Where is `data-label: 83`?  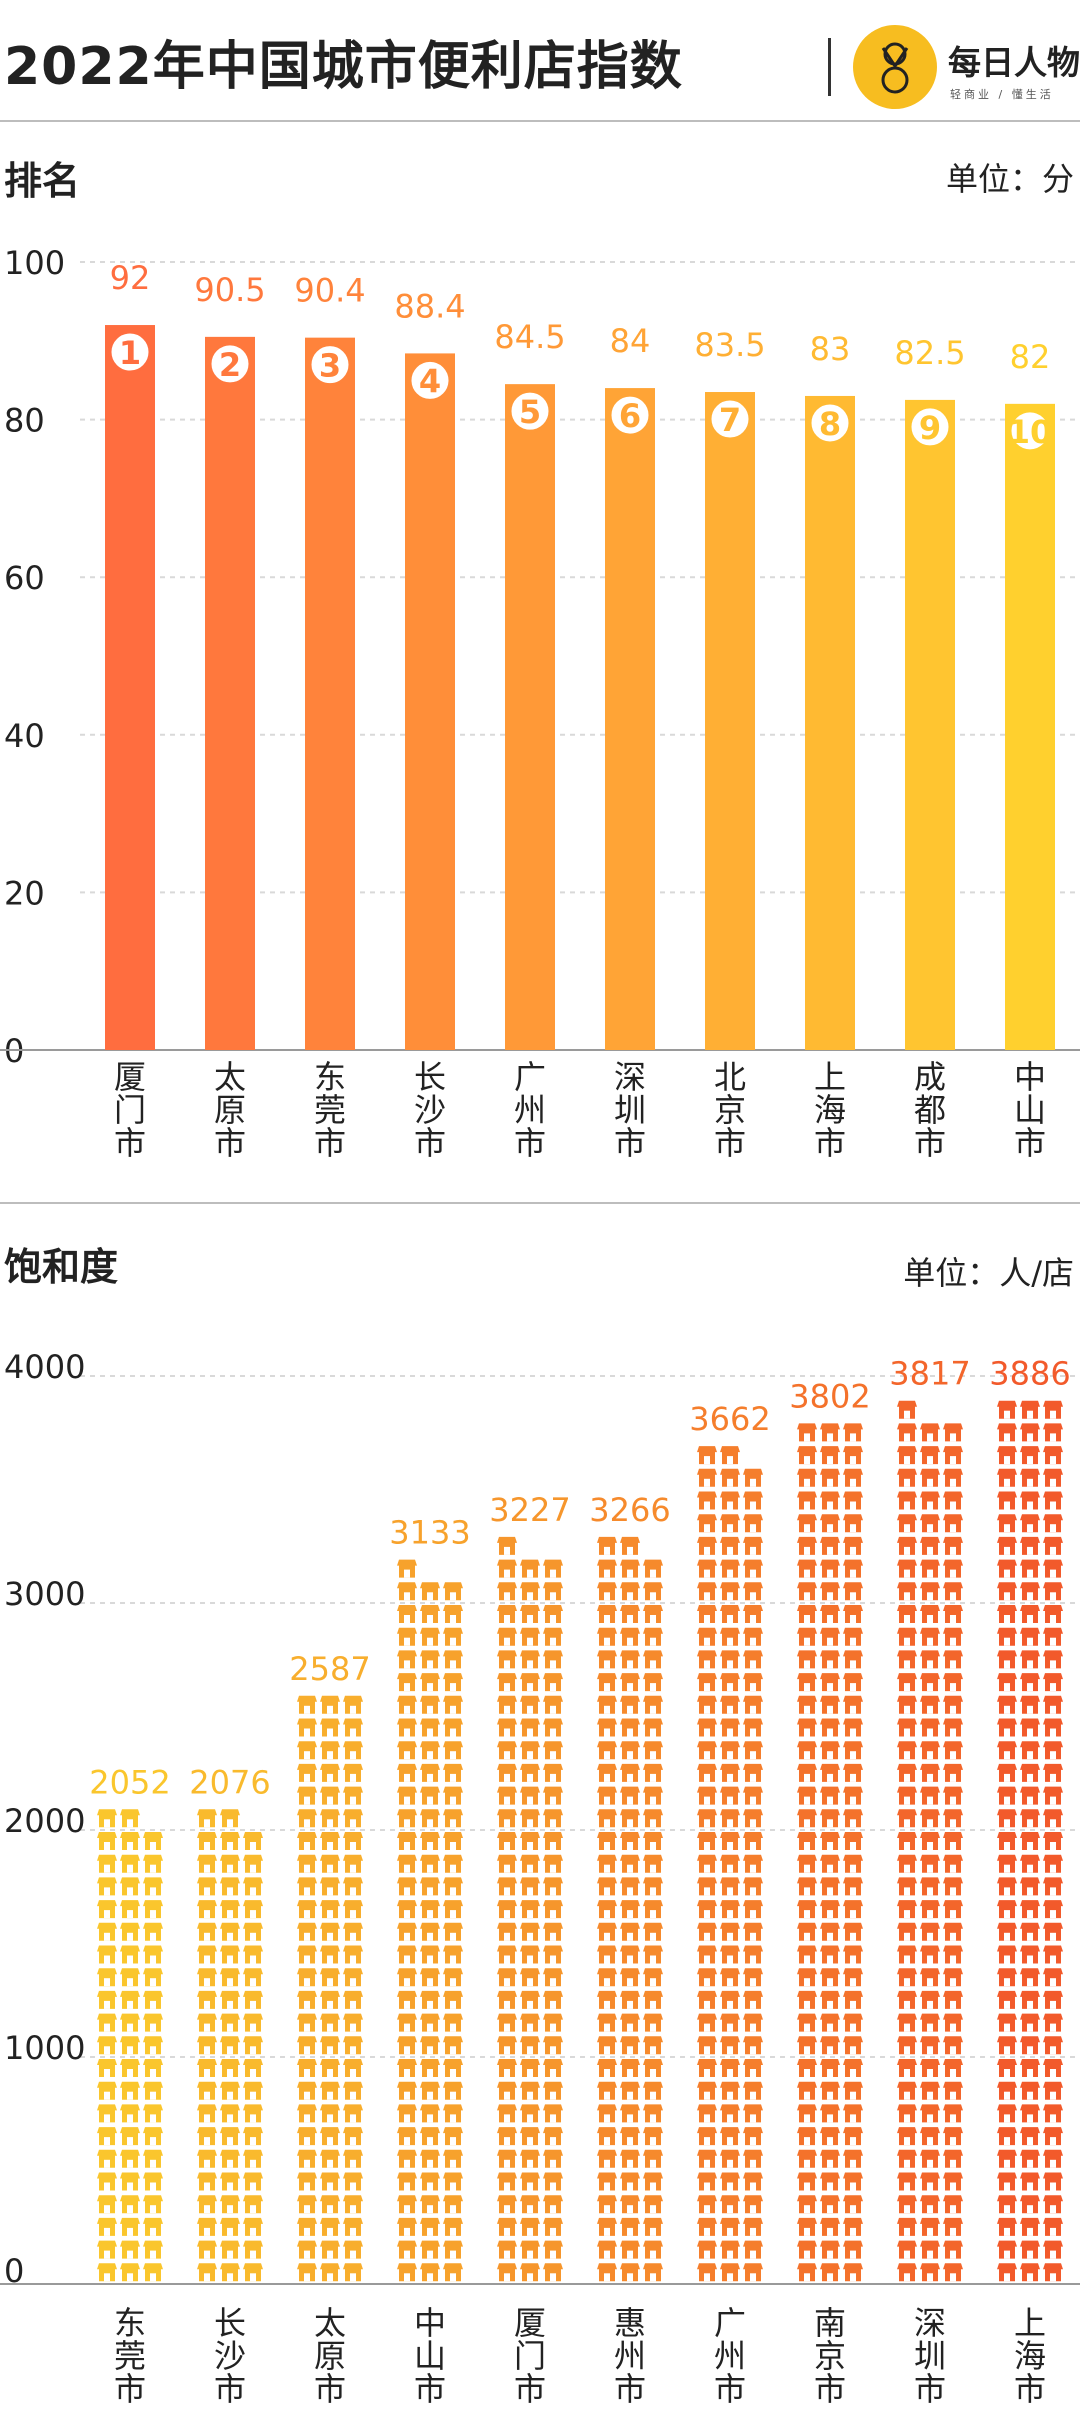
data-label: 83 is located at coordinates (830, 349).